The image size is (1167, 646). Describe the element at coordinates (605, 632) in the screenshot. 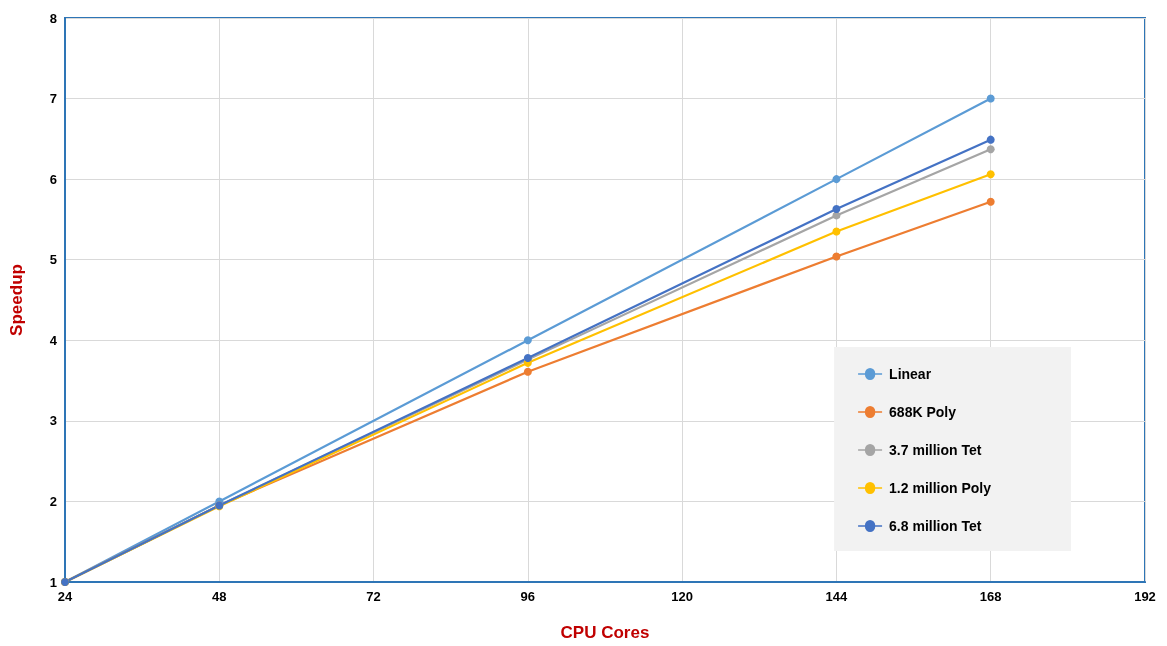

I see `x-axis-title: CPU Cores` at that location.